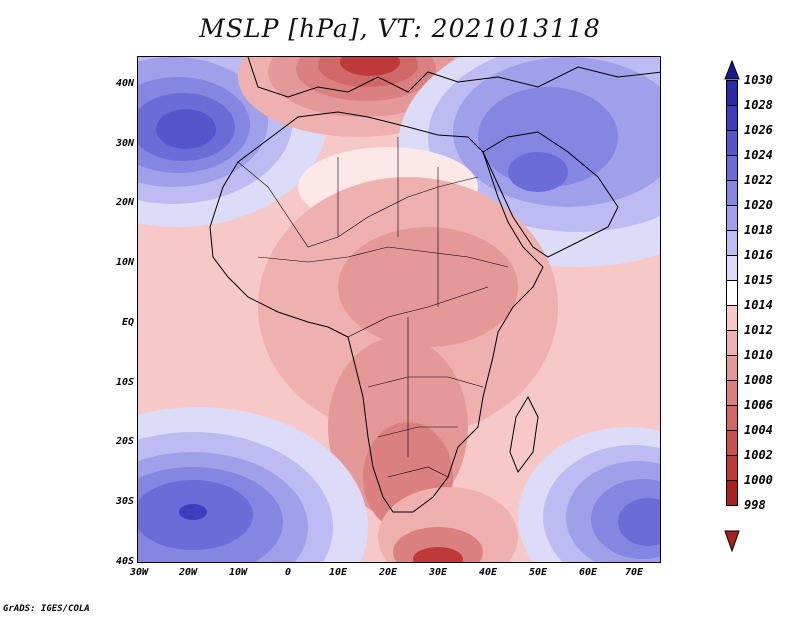  I want to click on colorbar-top-arrow, so click(732, 70).